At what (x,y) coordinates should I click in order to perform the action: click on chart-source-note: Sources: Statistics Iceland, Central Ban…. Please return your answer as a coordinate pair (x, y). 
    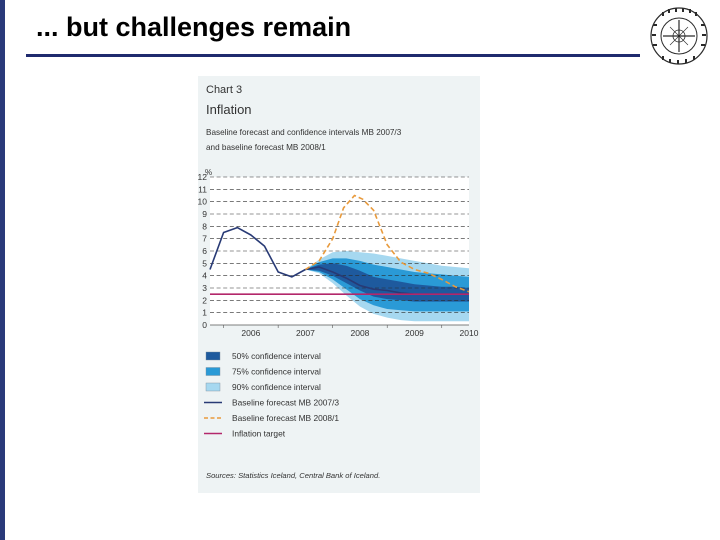
    Looking at the image, I should click on (293, 475).